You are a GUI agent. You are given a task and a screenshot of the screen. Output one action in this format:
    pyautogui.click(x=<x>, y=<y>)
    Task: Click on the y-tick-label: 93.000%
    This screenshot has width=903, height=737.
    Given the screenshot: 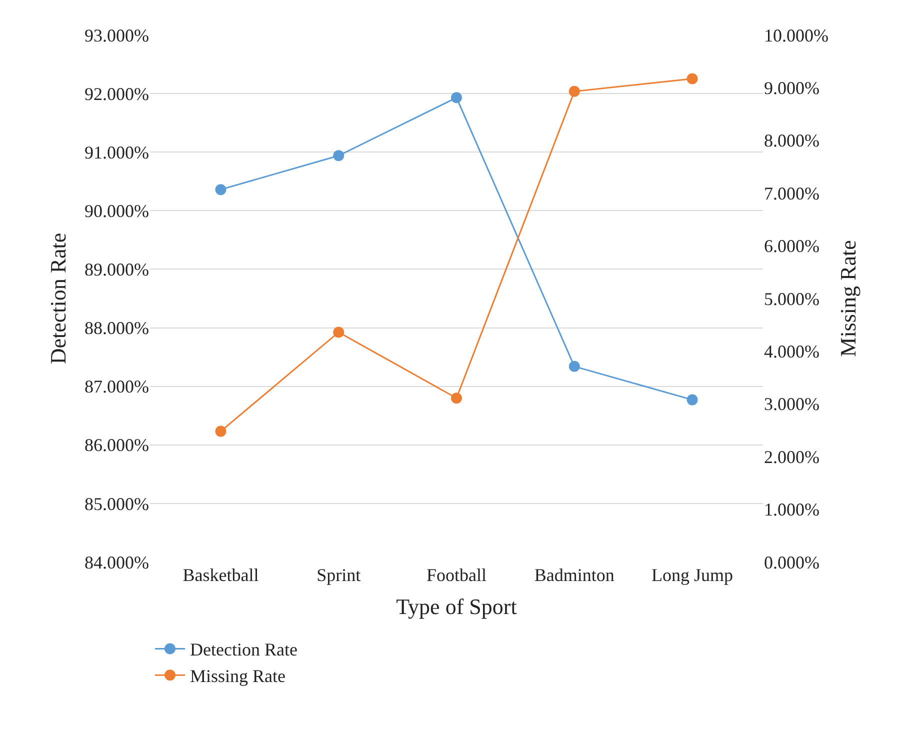 What is the action you would take?
    pyautogui.click(x=116, y=35)
    